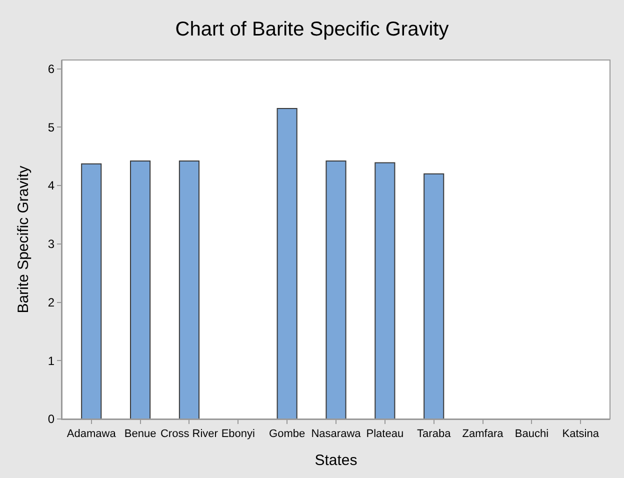 This screenshot has width=624, height=478. Describe the element at coordinates (51, 185) in the screenshot. I see `y-tick-label: 4` at that location.